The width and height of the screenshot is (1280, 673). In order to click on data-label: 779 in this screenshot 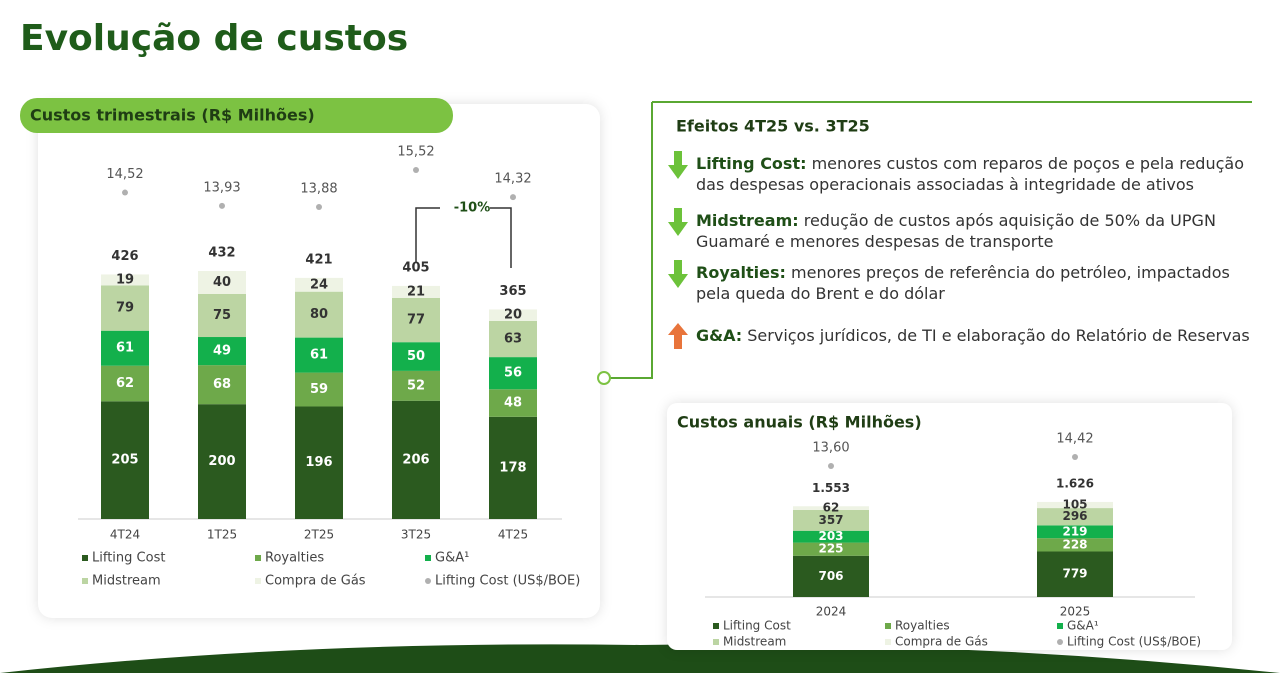, I will do `click(1074, 574)`.